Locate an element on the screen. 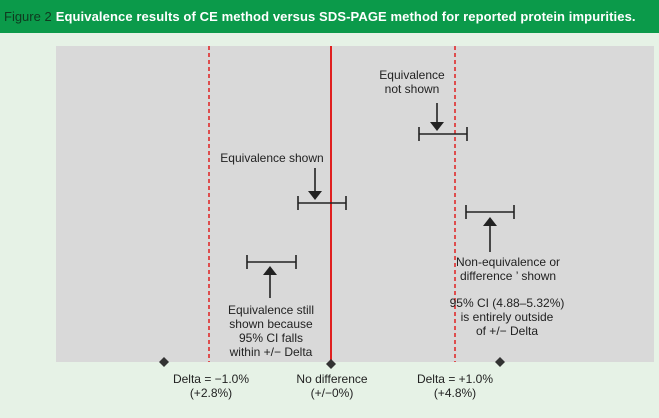 The image size is (659, 418). arrow-non-equivalence is located at coordinates (490, 234).